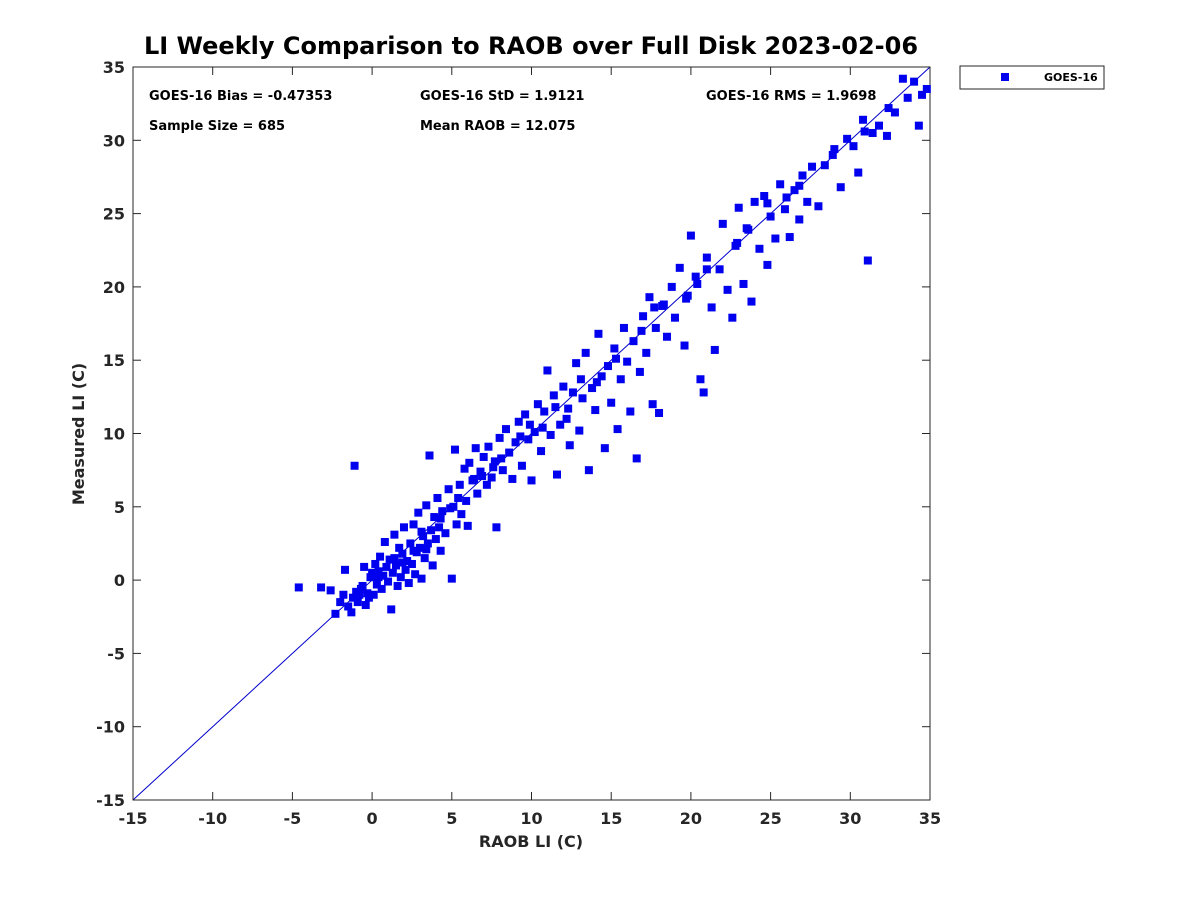  What do you see at coordinates (114, 287) in the screenshot?
I see `y-tick-label: 20` at bounding box center [114, 287].